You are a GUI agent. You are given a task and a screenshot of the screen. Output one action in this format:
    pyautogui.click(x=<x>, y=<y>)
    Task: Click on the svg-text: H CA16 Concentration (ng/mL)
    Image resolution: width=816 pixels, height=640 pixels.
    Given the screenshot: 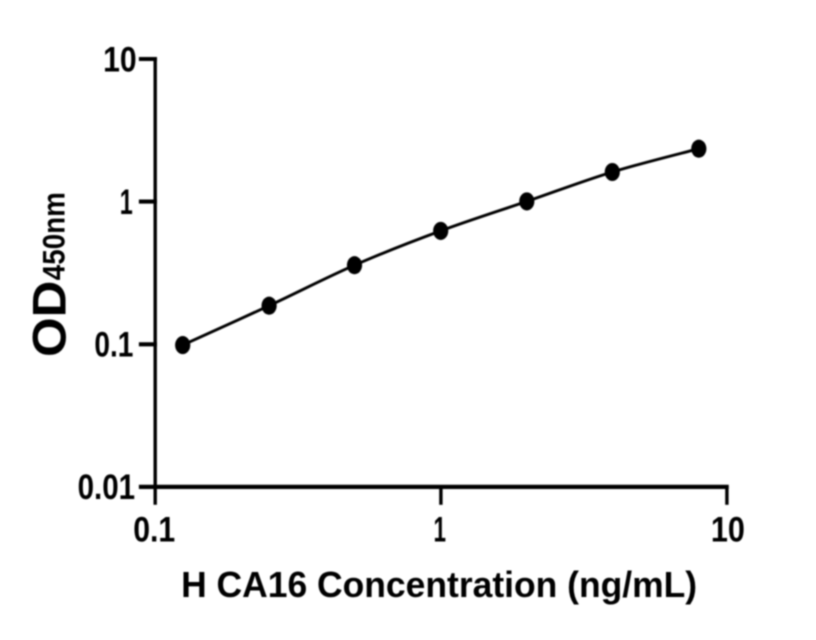 What is the action you would take?
    pyautogui.click(x=439, y=584)
    